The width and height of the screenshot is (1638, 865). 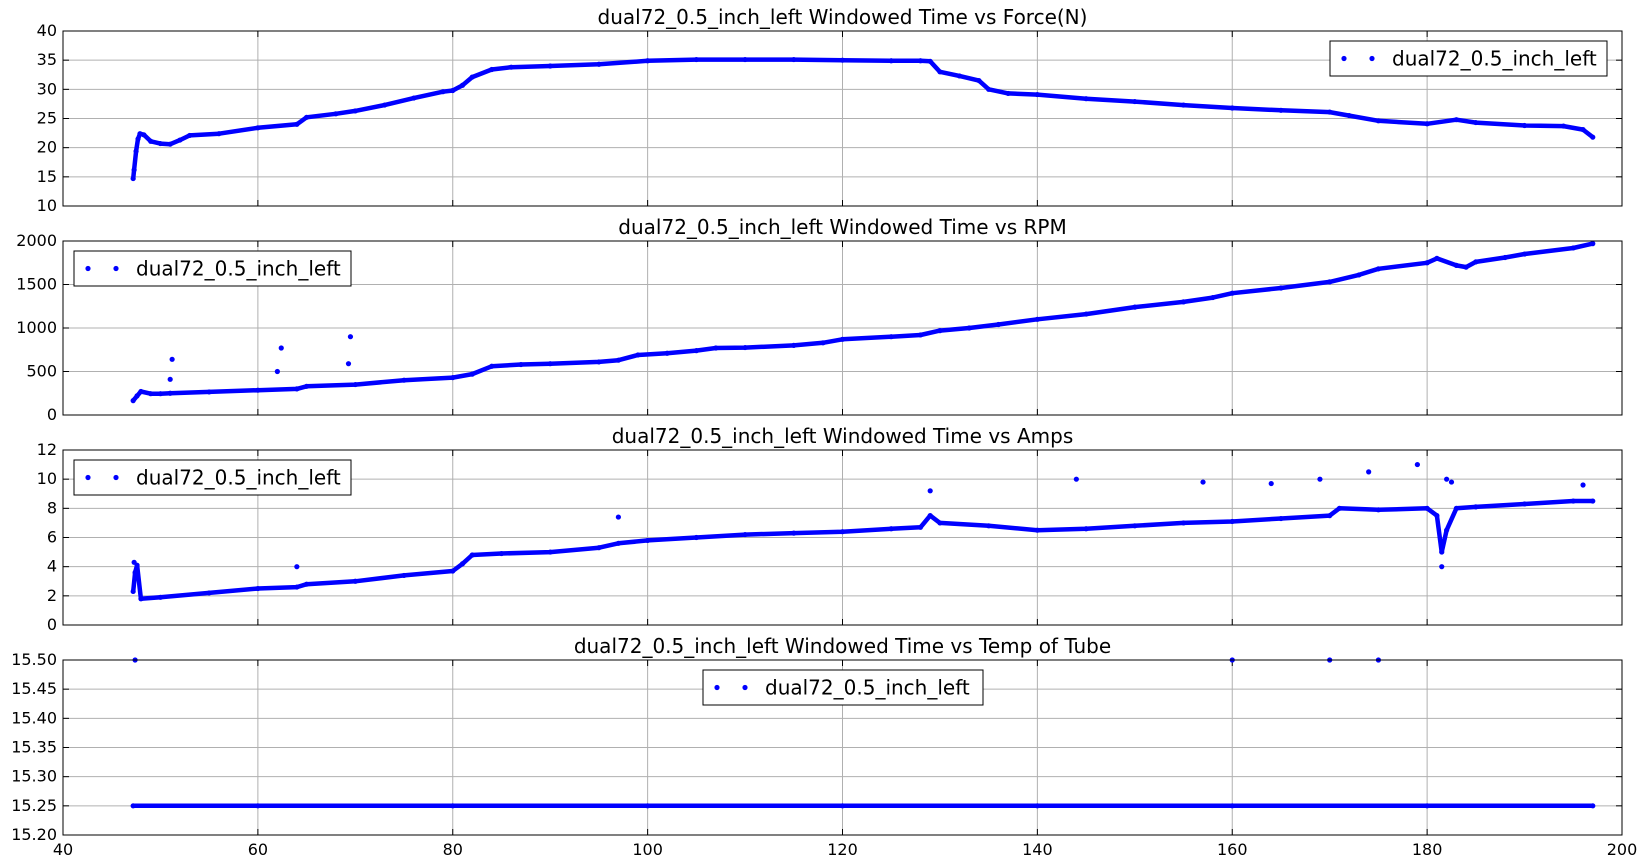 I want to click on series-trace, so click(x=863, y=550).